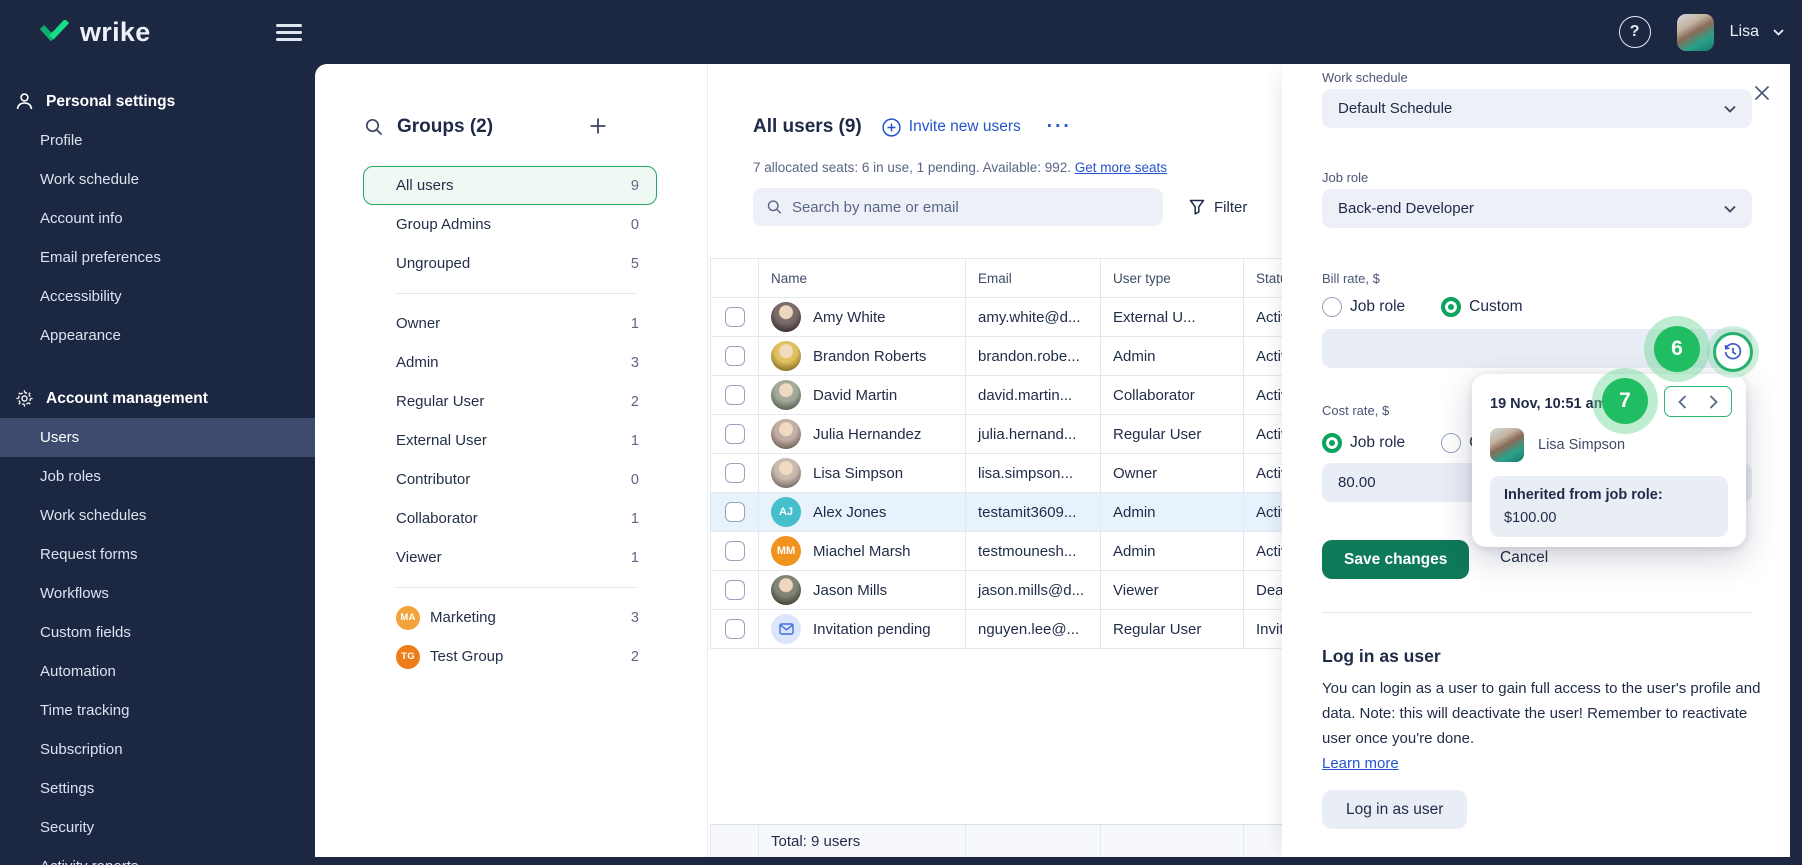 This screenshot has width=1802, height=865. I want to click on group-list-item: Viewer 1, so click(510, 557).